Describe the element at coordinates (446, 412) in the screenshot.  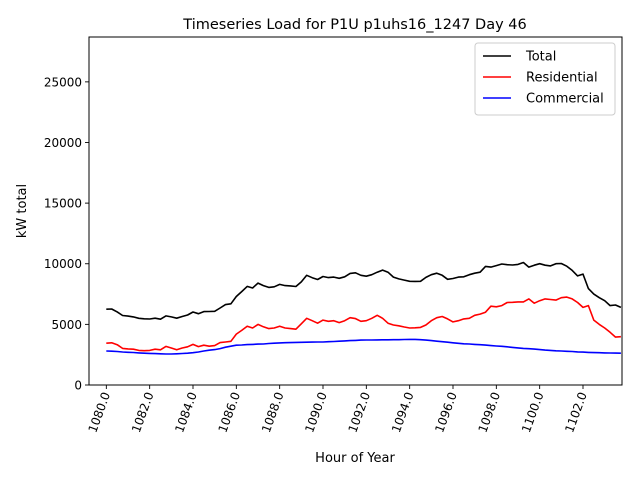
I see `x-tick-label: 1096.0` at that location.